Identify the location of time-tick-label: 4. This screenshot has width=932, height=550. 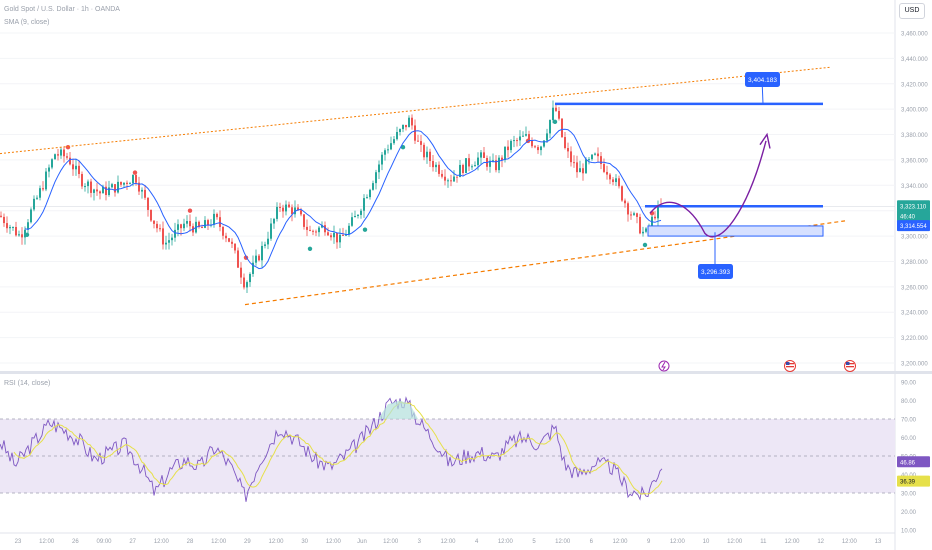
(477, 542).